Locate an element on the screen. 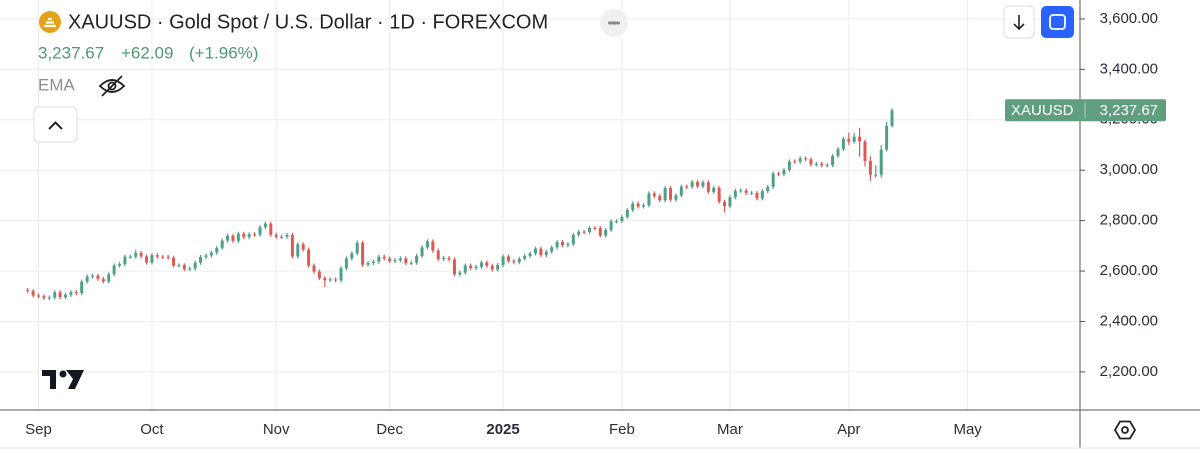 The width and height of the screenshot is (1200, 469). settings-button is located at coordinates (1125, 430).